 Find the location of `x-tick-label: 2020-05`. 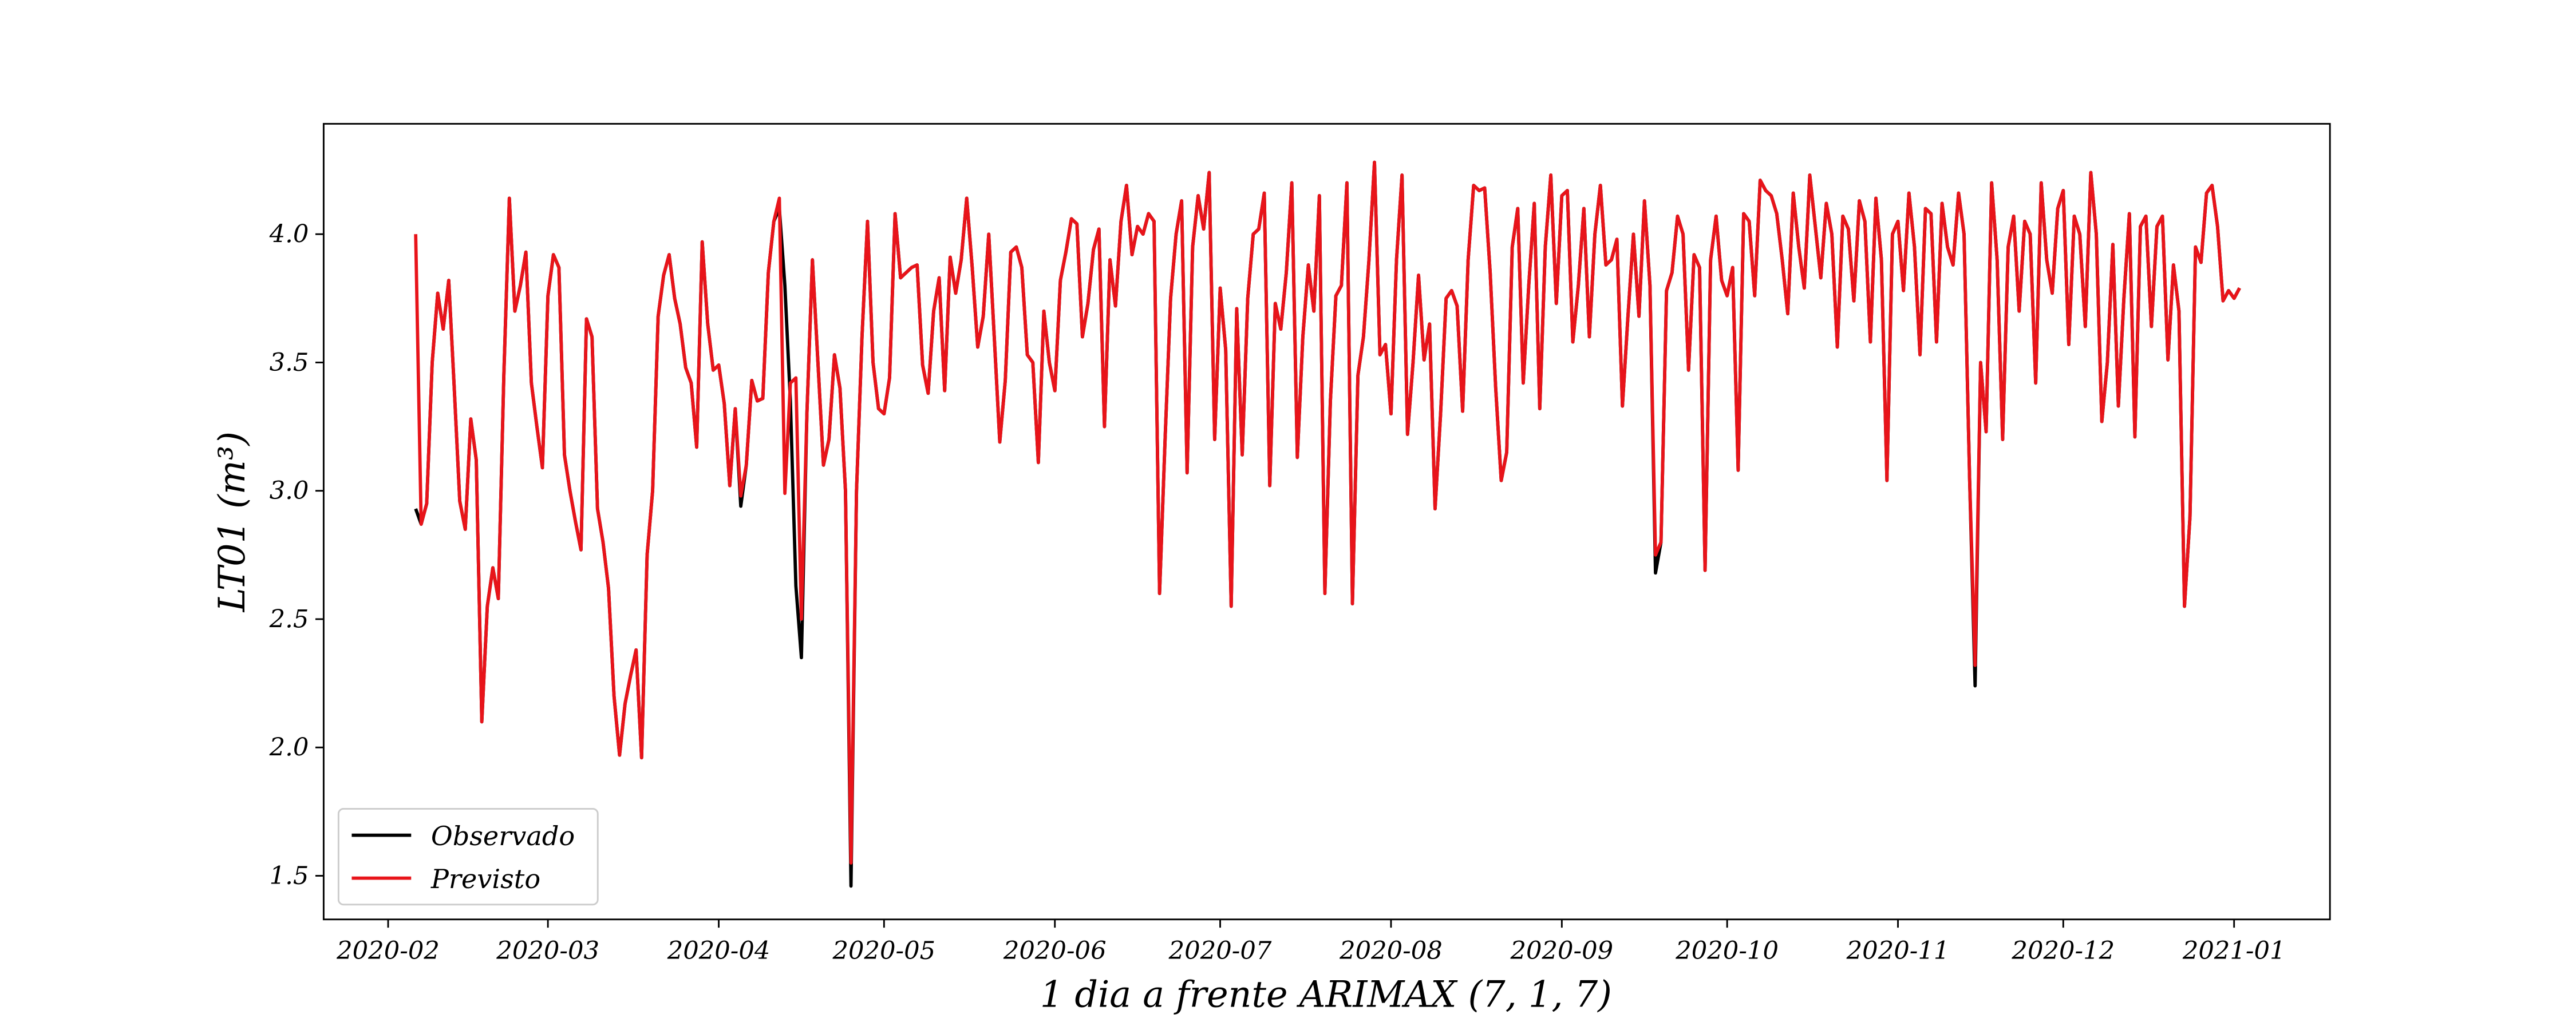

x-tick-label: 2020-05 is located at coordinates (883, 951).